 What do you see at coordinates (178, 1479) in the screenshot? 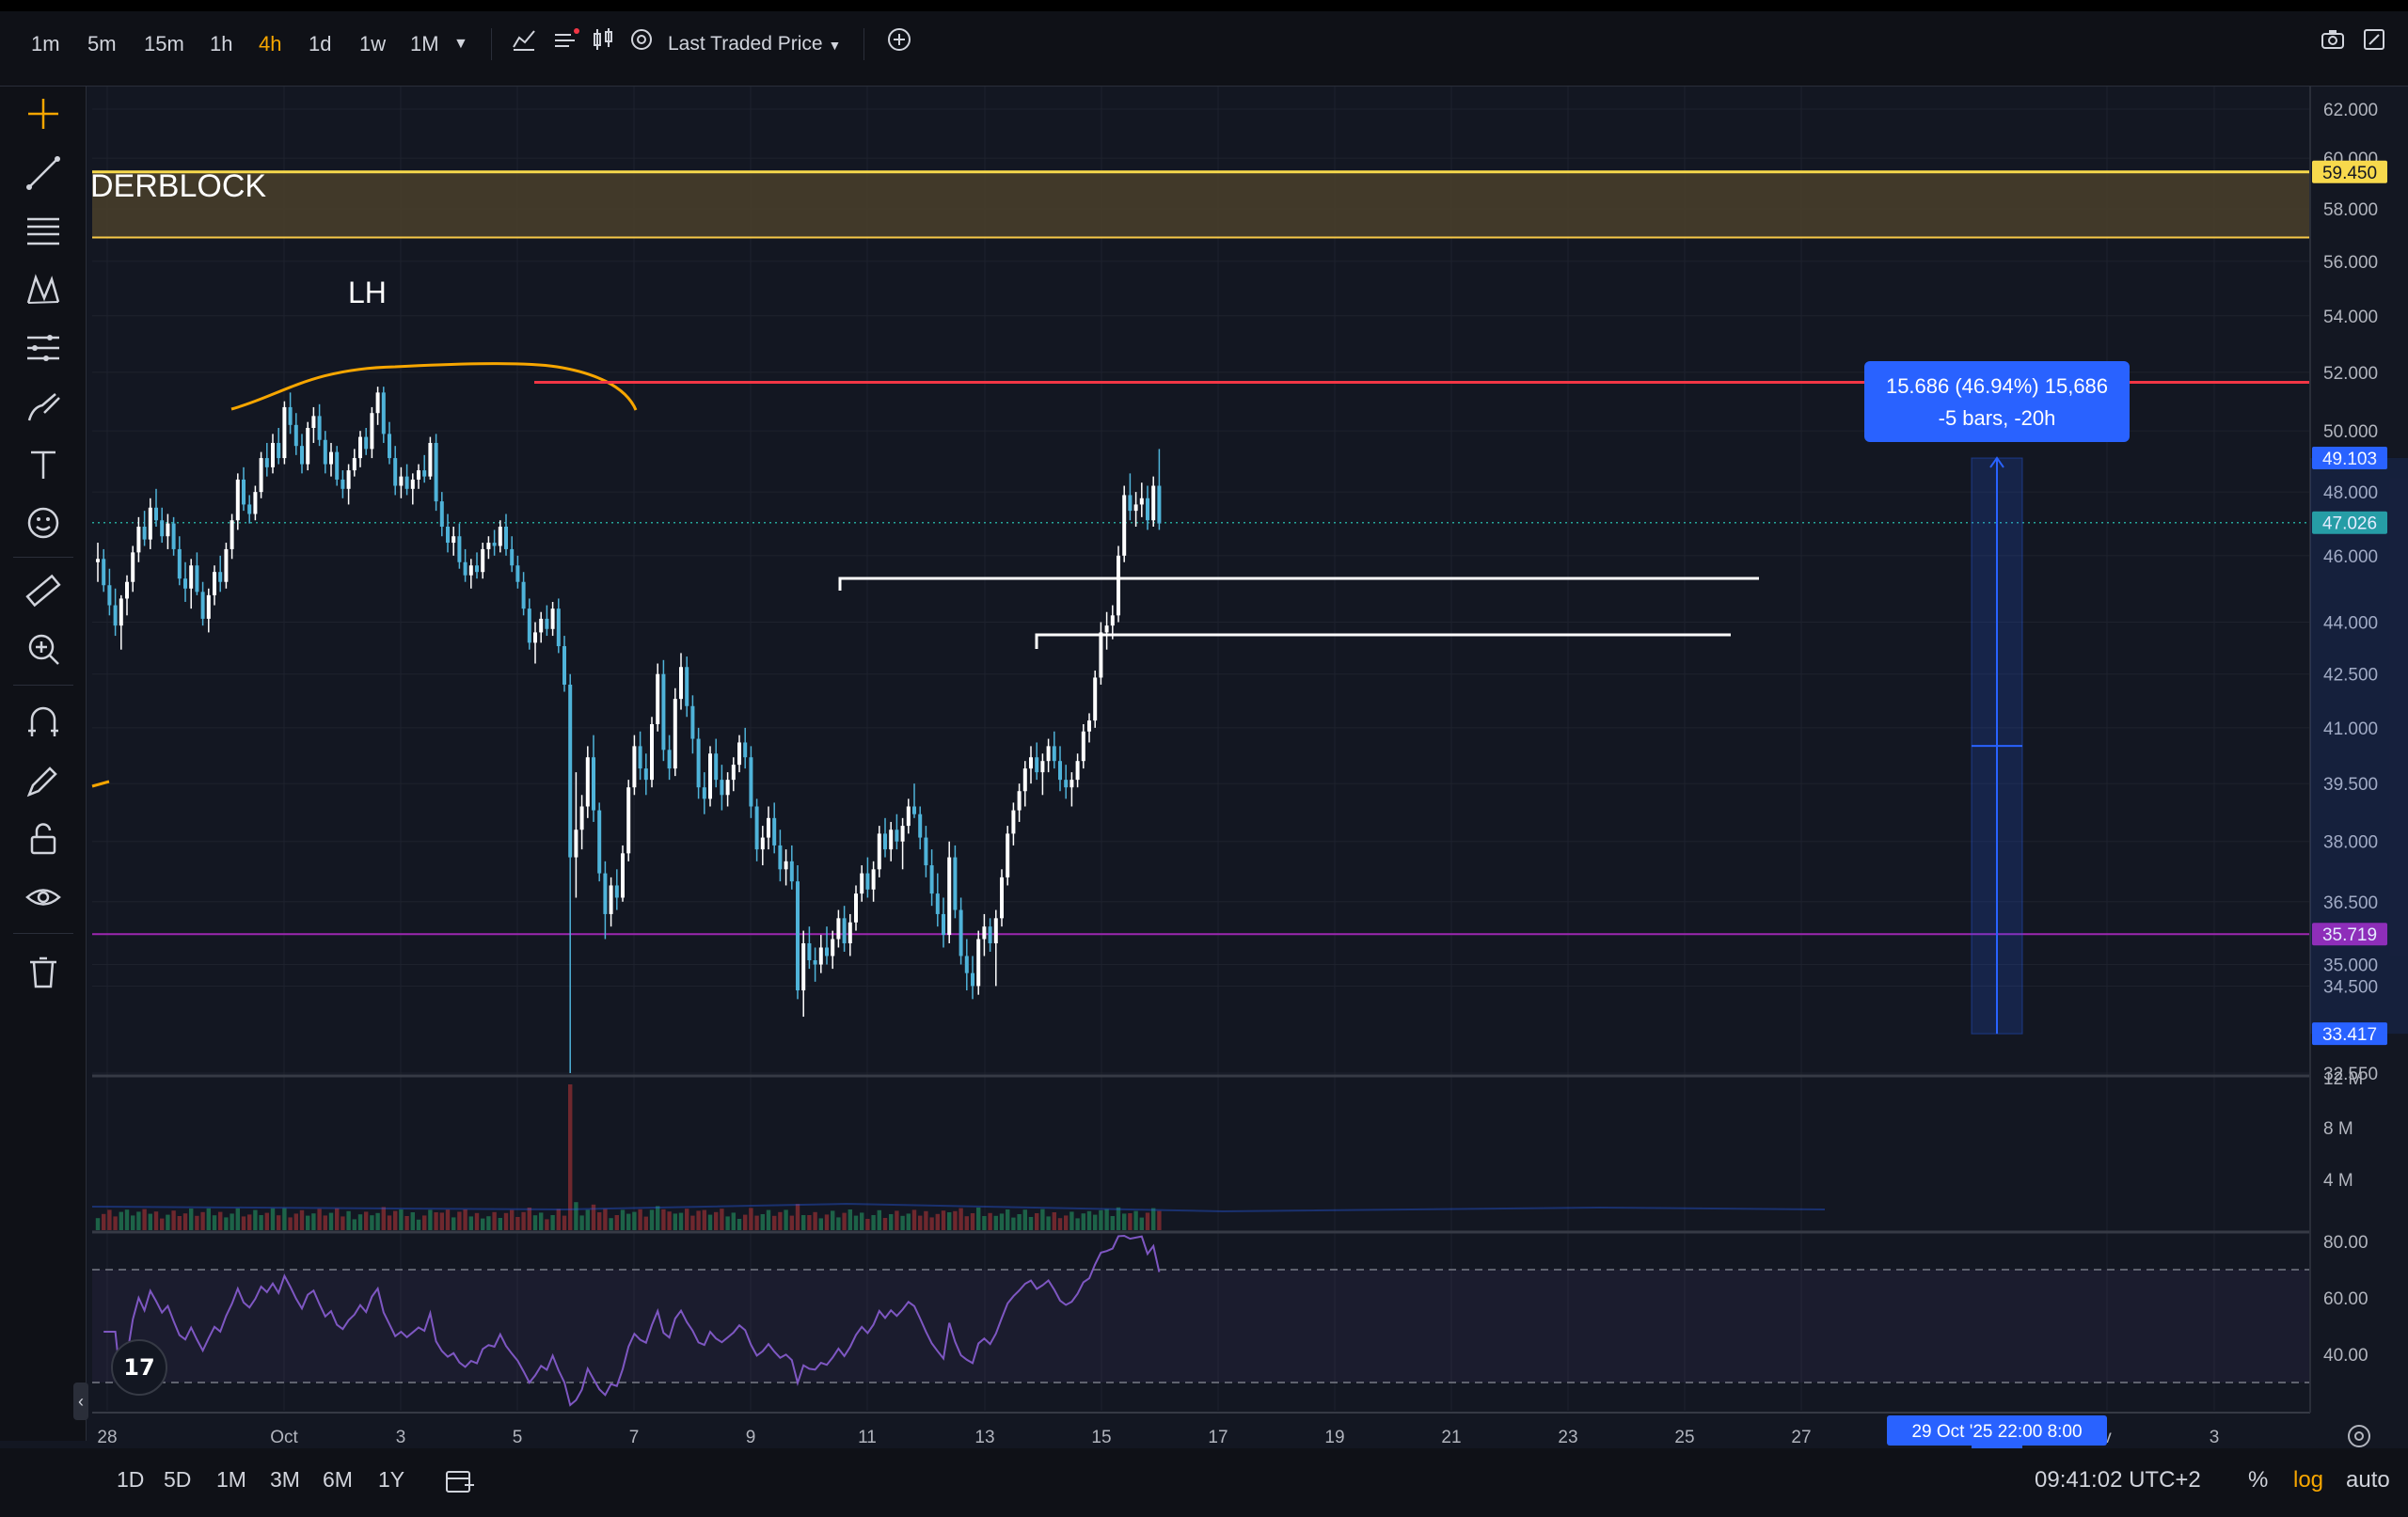
I see `range-5D: 5D` at bounding box center [178, 1479].